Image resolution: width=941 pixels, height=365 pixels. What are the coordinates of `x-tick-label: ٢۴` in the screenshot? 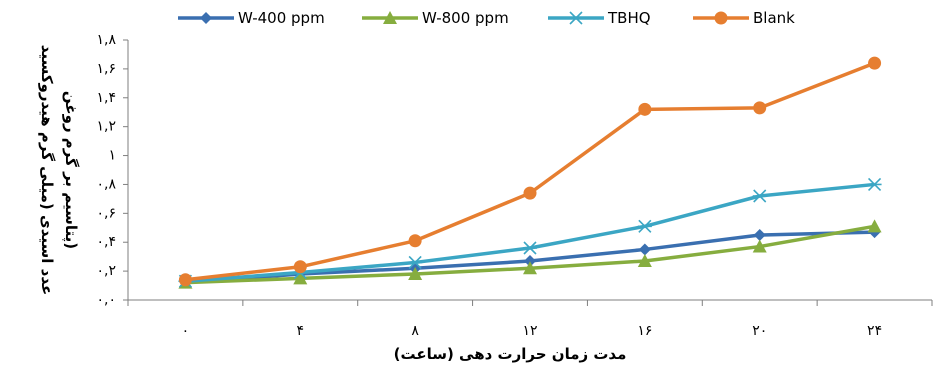 It's located at (874, 331).